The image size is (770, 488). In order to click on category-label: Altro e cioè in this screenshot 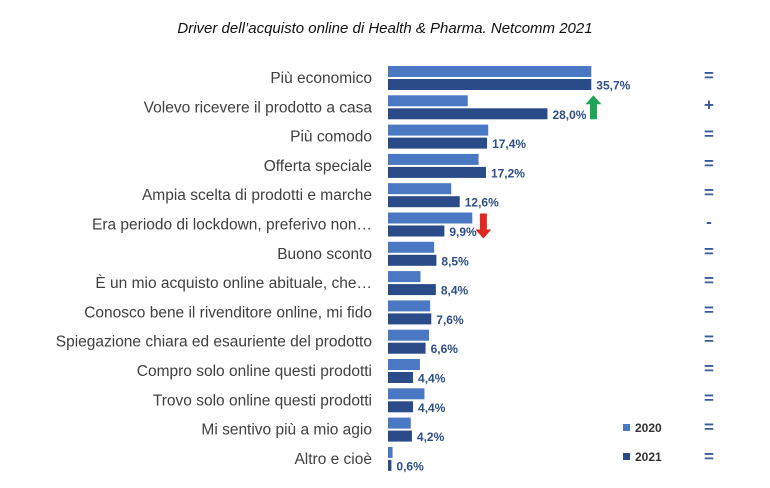, I will do `click(333, 459)`.